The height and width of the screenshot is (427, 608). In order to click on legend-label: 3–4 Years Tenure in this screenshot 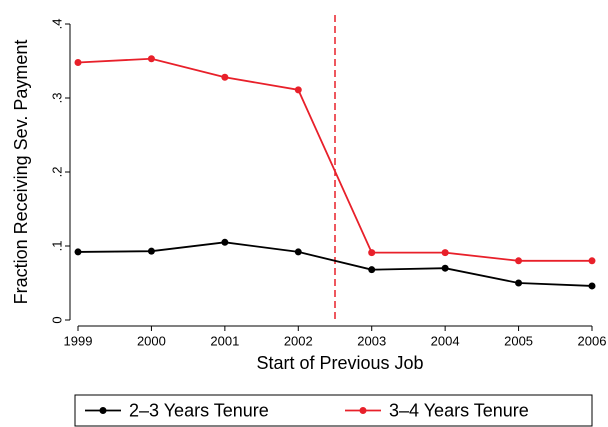, I will do `click(459, 410)`.